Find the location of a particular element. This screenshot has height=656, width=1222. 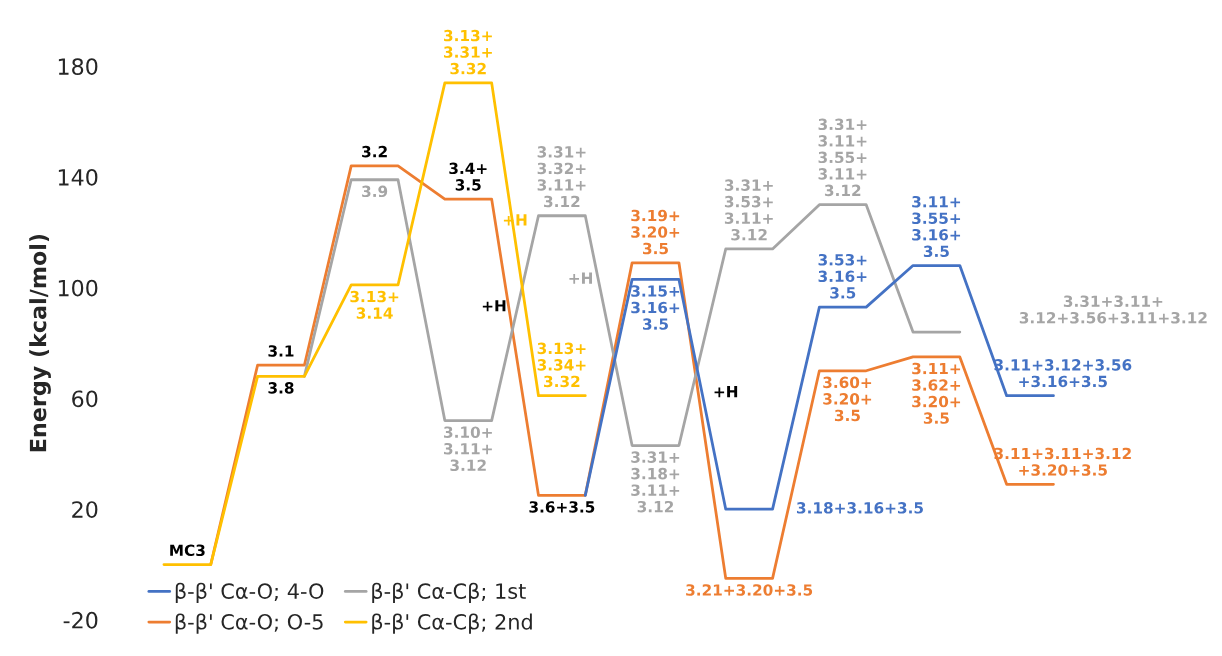

annotation: 3.8 is located at coordinates (281, 388).